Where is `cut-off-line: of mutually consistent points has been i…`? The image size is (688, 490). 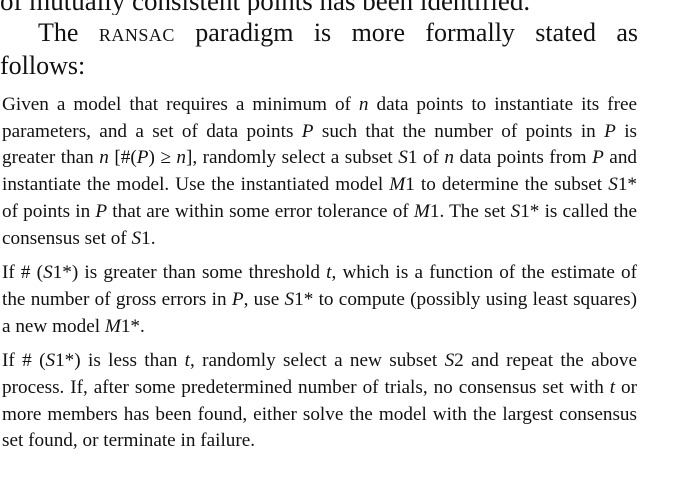
cut-off-line: of mutually consistent points has been i… is located at coordinates (265, 7).